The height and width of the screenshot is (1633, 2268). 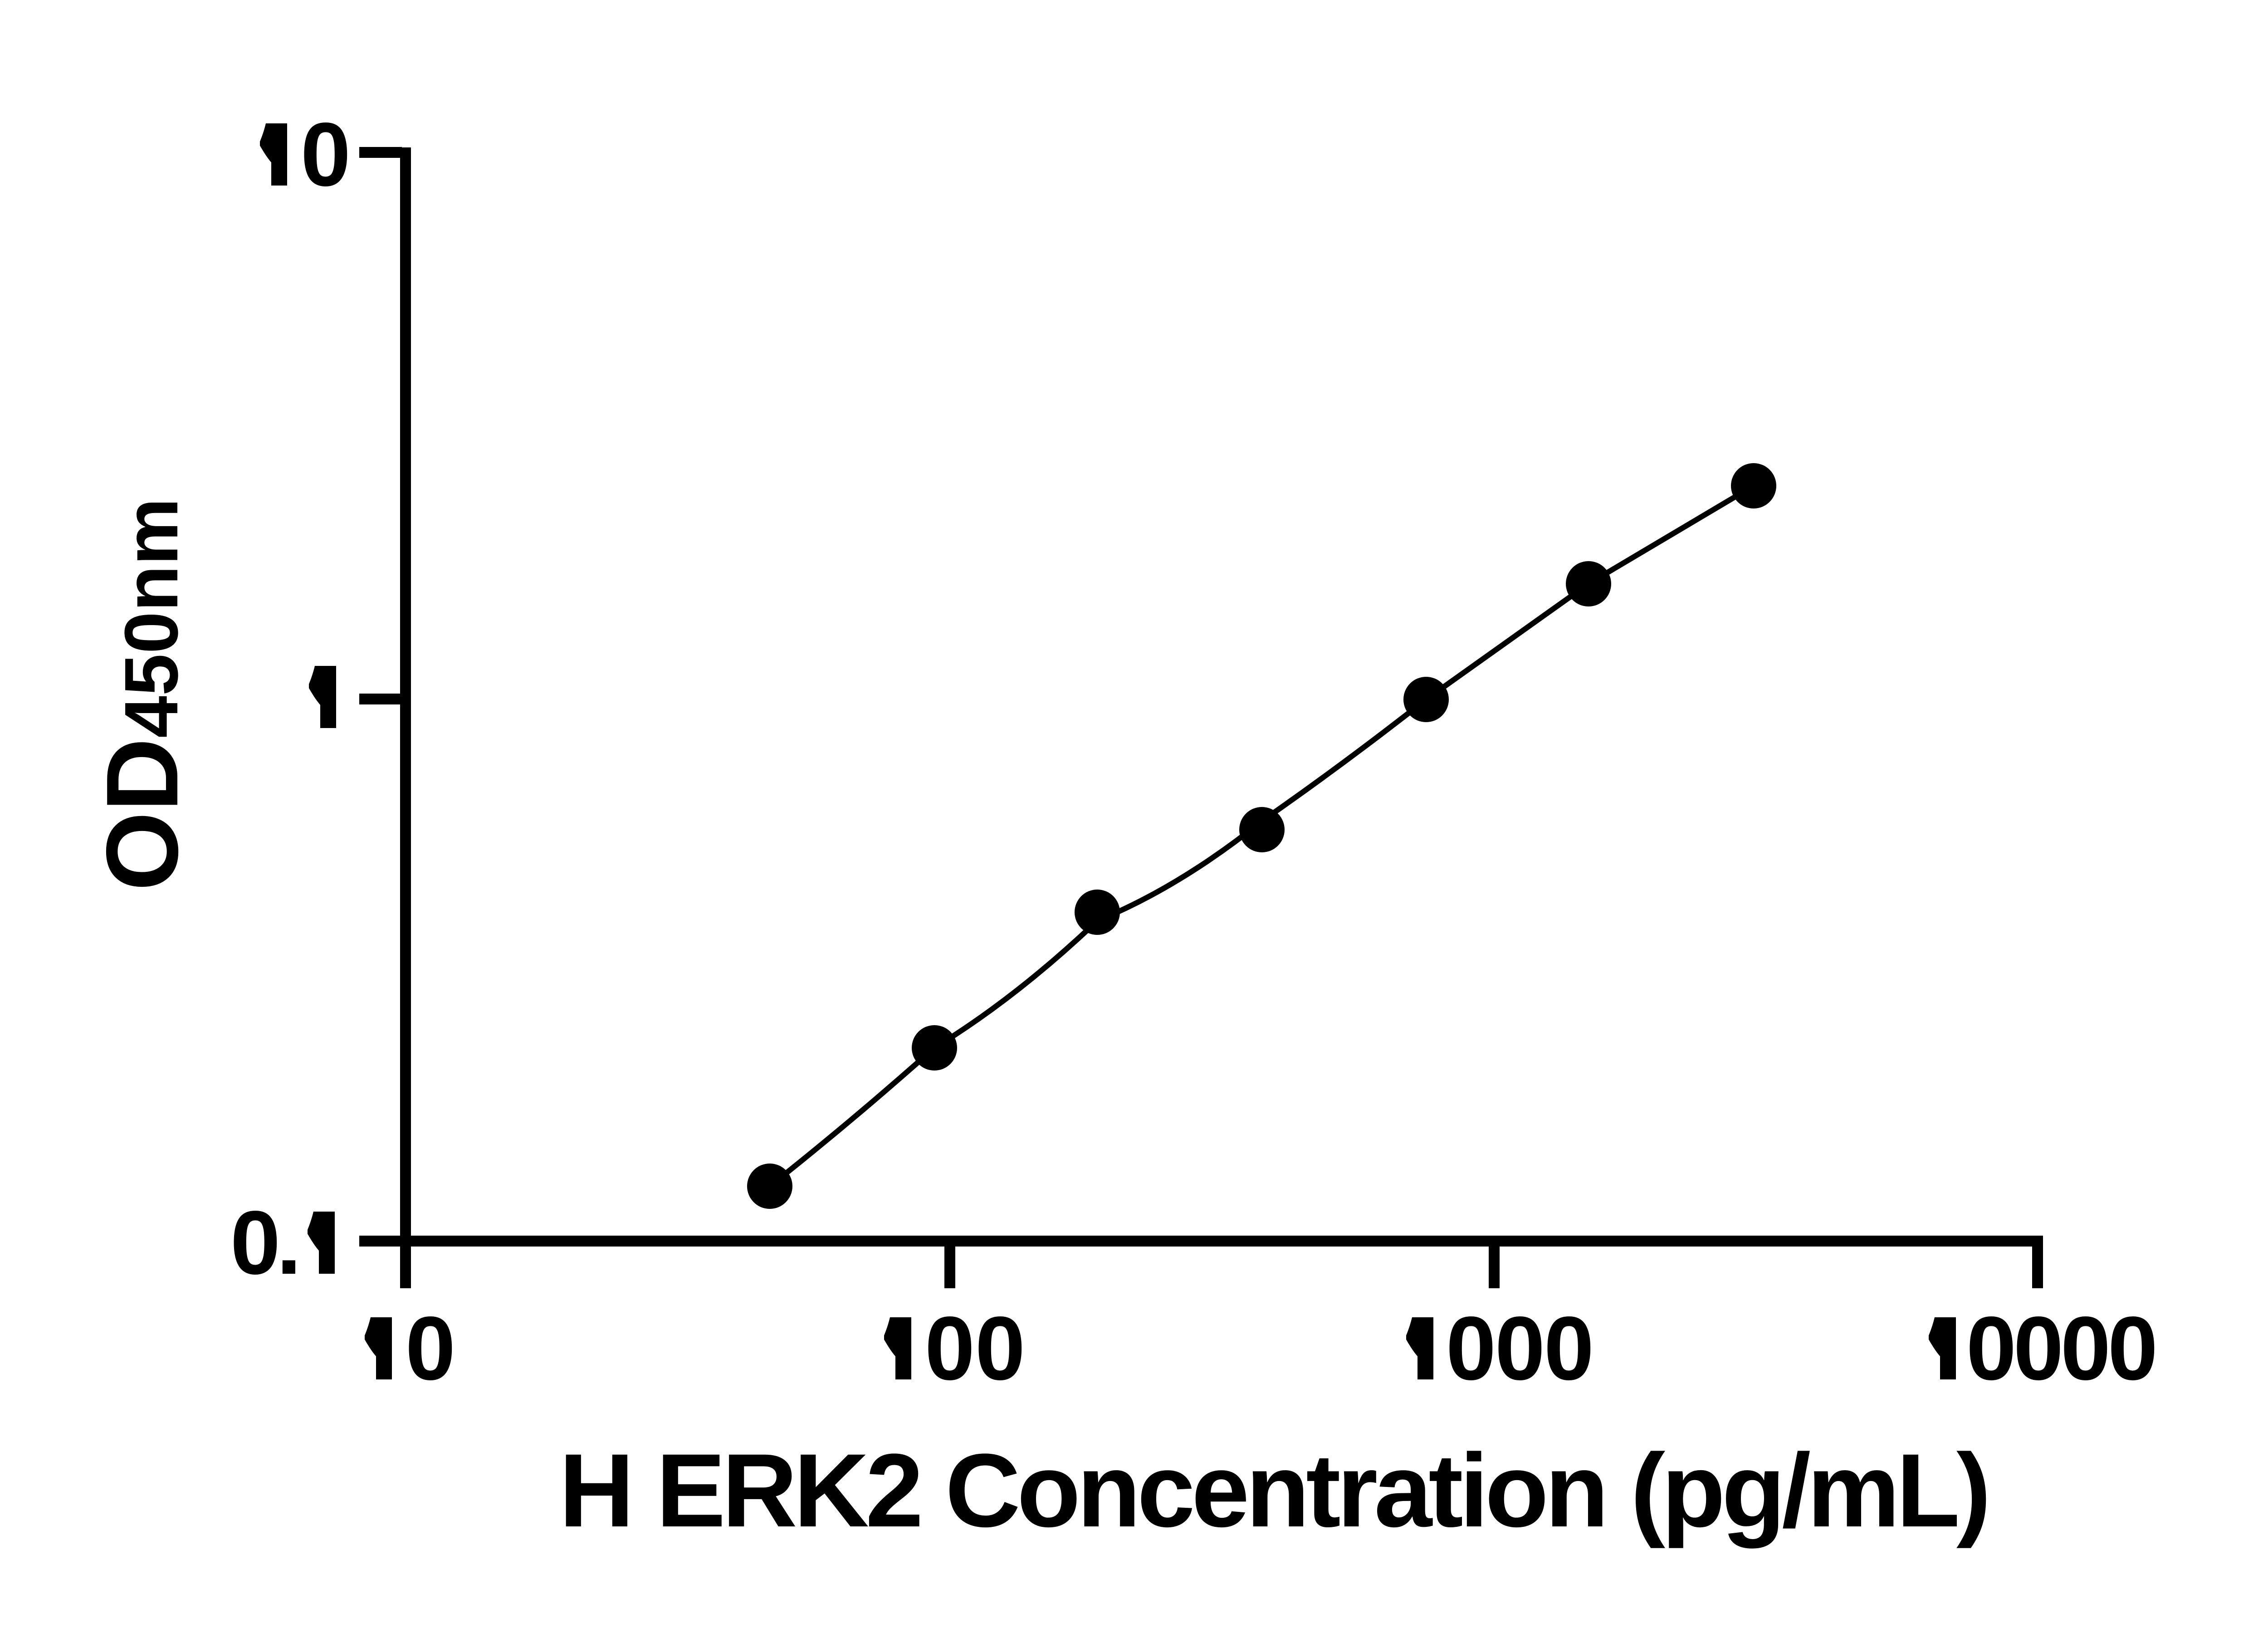 I want to click on svg-text: OD450nm, so click(x=142, y=694).